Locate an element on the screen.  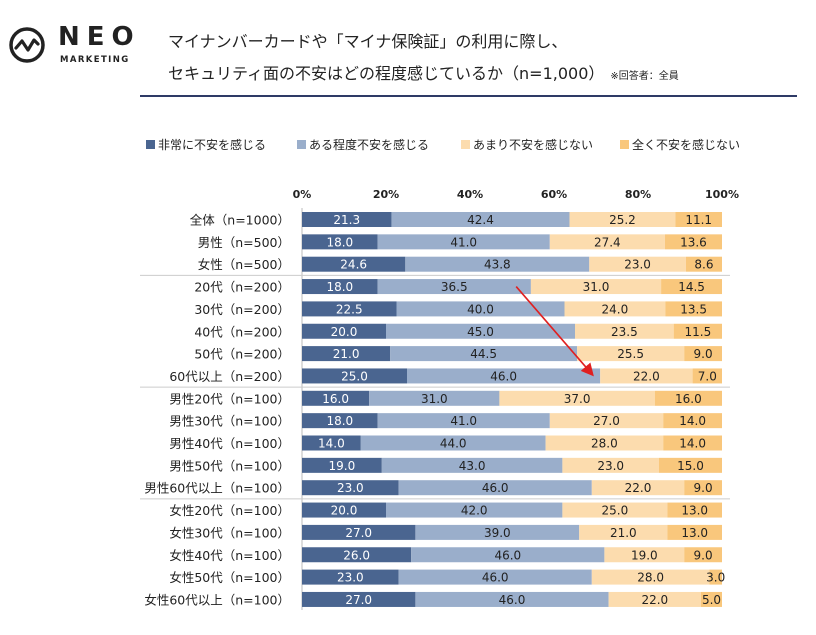
data-label: 14.0 is located at coordinates (692, 421).